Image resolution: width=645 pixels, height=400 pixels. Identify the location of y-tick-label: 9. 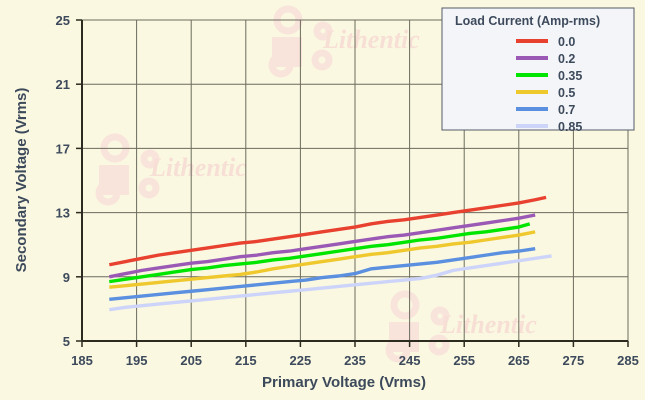
(66, 277).